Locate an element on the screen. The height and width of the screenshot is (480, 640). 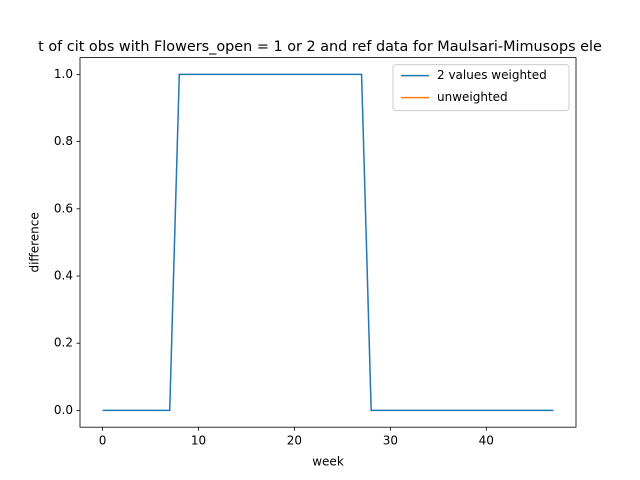
legend-box is located at coordinates (481, 88).